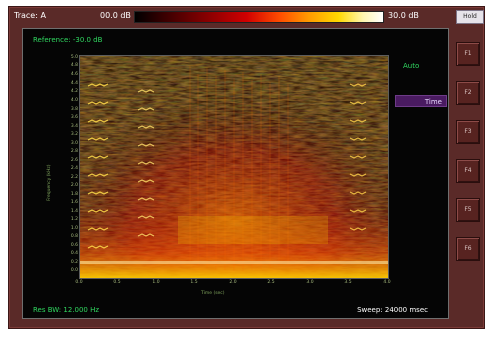  I want to click on x-tick: 1.0, so click(156, 282).